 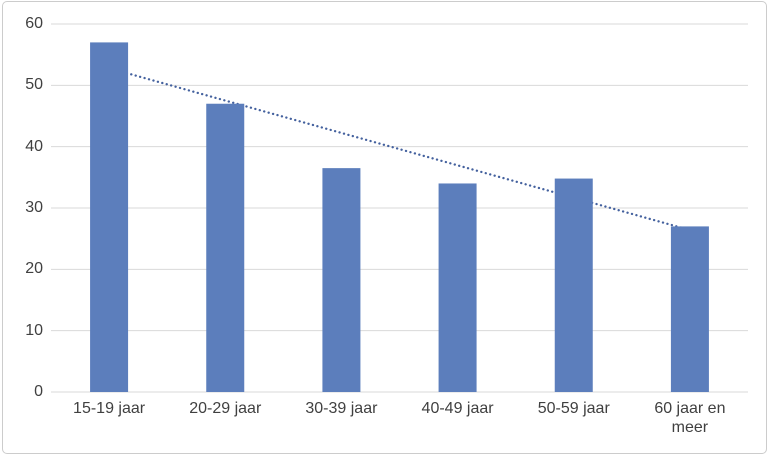 I want to click on x-axis-category-label: 40-49 jaar, so click(x=457, y=408).